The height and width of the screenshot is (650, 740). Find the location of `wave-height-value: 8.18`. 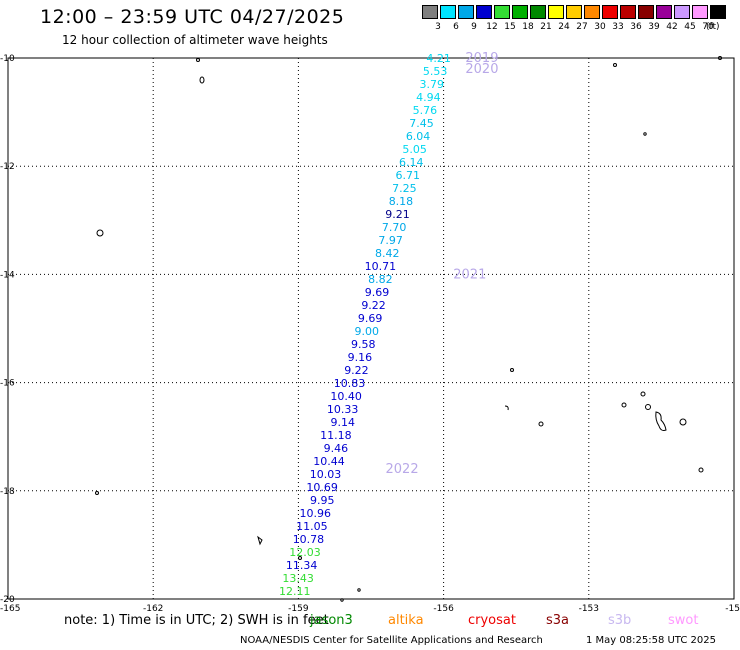

wave-height-value: 8.18 is located at coordinates (401, 201).